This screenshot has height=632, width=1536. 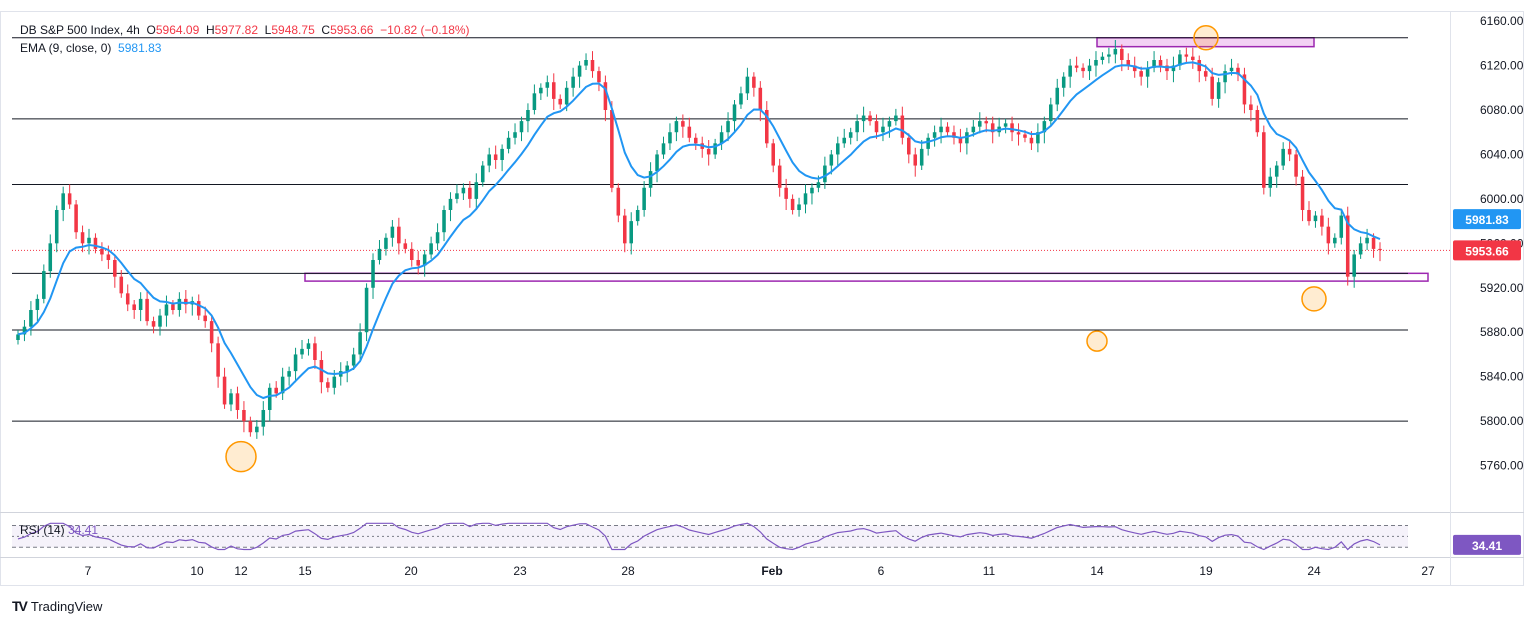 What do you see at coordinates (241, 571) in the screenshot?
I see `x-tick-label: 12` at bounding box center [241, 571].